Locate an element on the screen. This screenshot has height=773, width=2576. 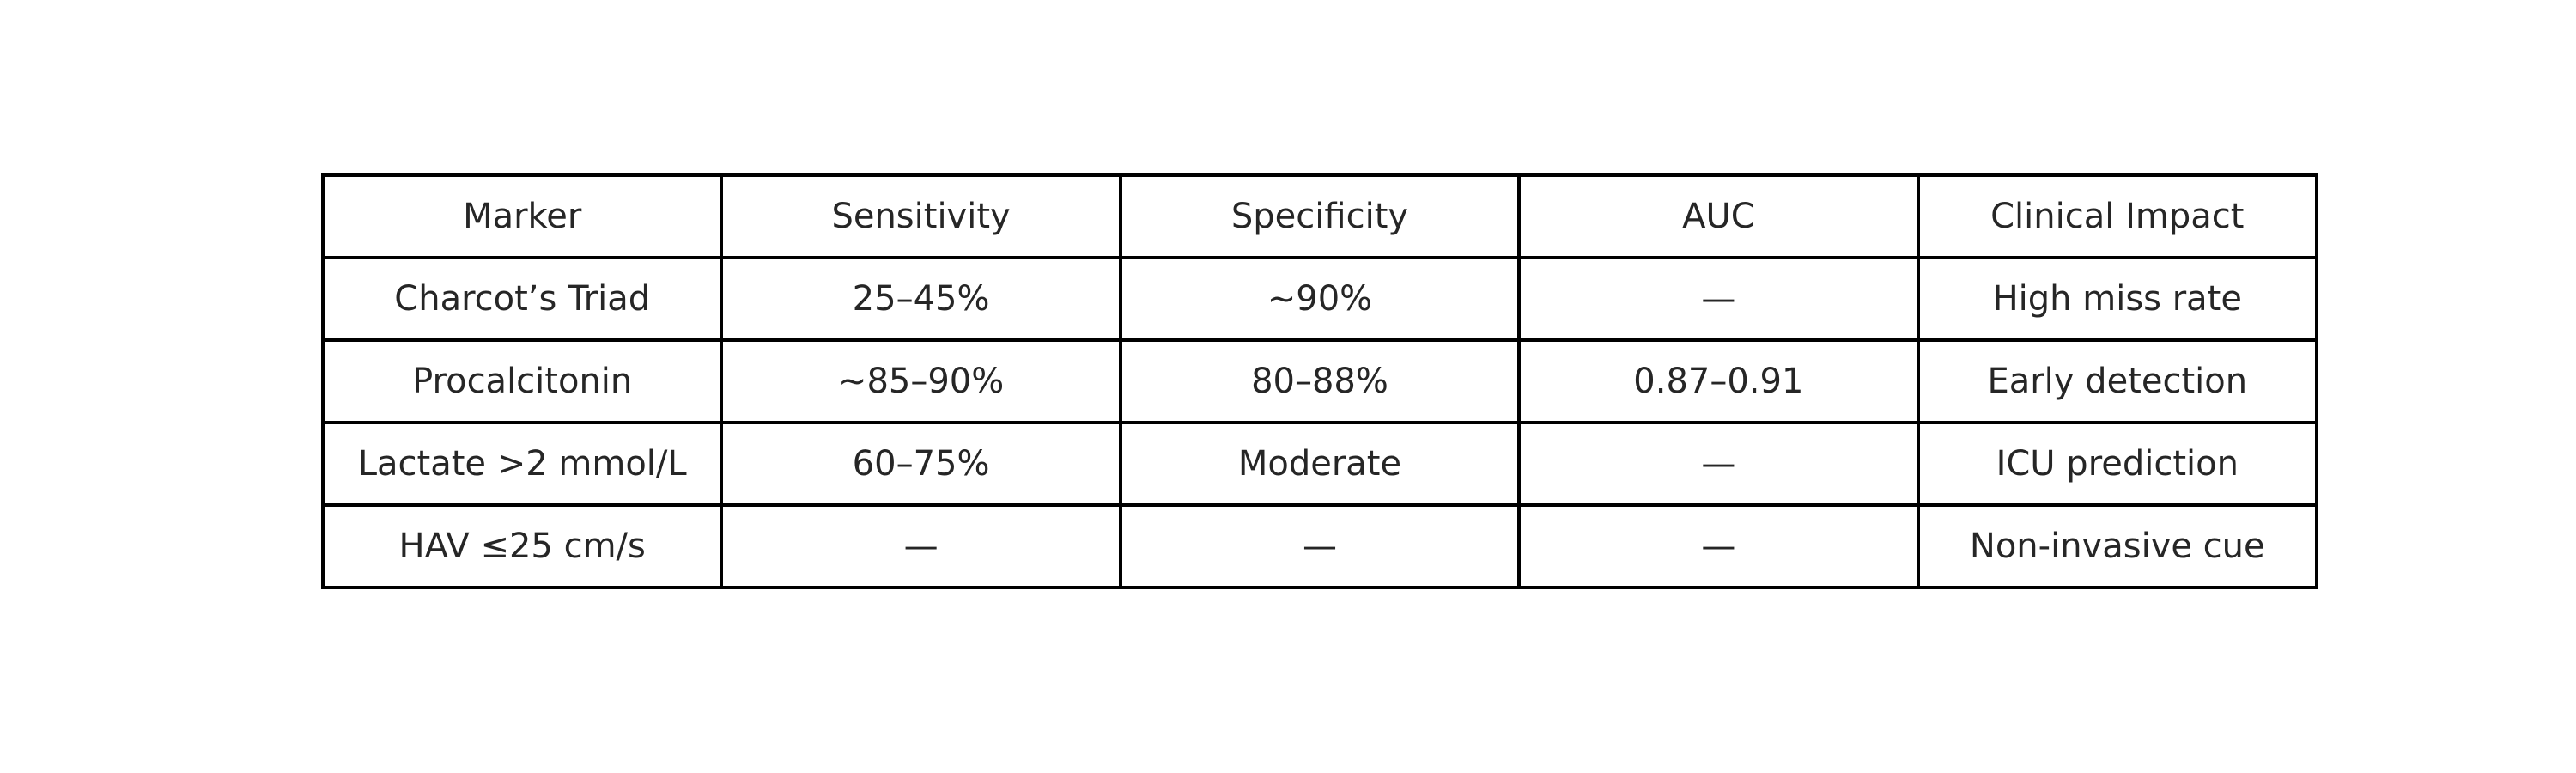
cell-marker: Lactate >2 mmol/L is located at coordinates (522, 464).